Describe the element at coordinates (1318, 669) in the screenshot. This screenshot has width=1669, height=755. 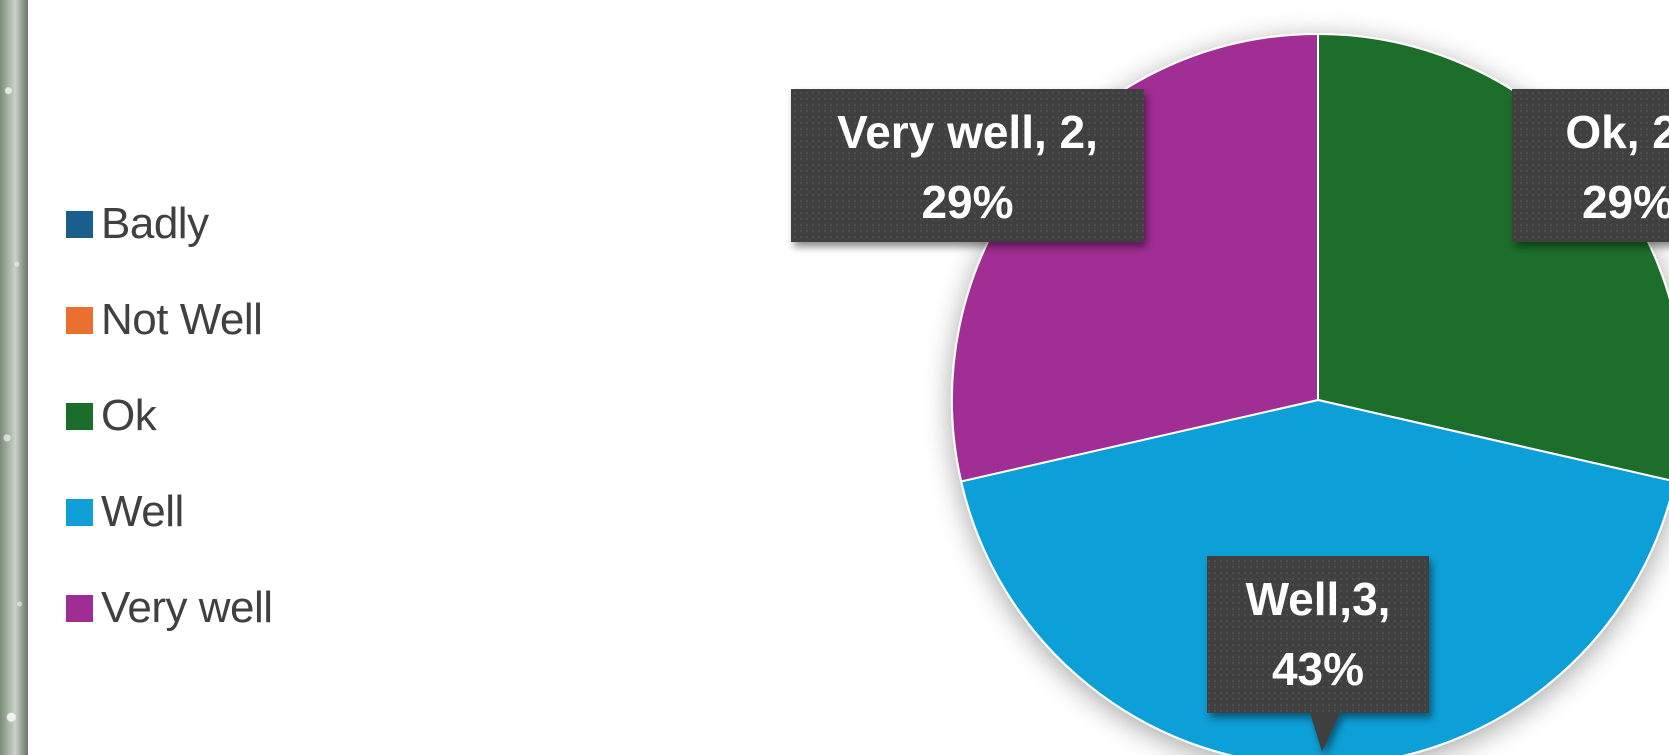
I see `data-label-text: 43%` at that location.